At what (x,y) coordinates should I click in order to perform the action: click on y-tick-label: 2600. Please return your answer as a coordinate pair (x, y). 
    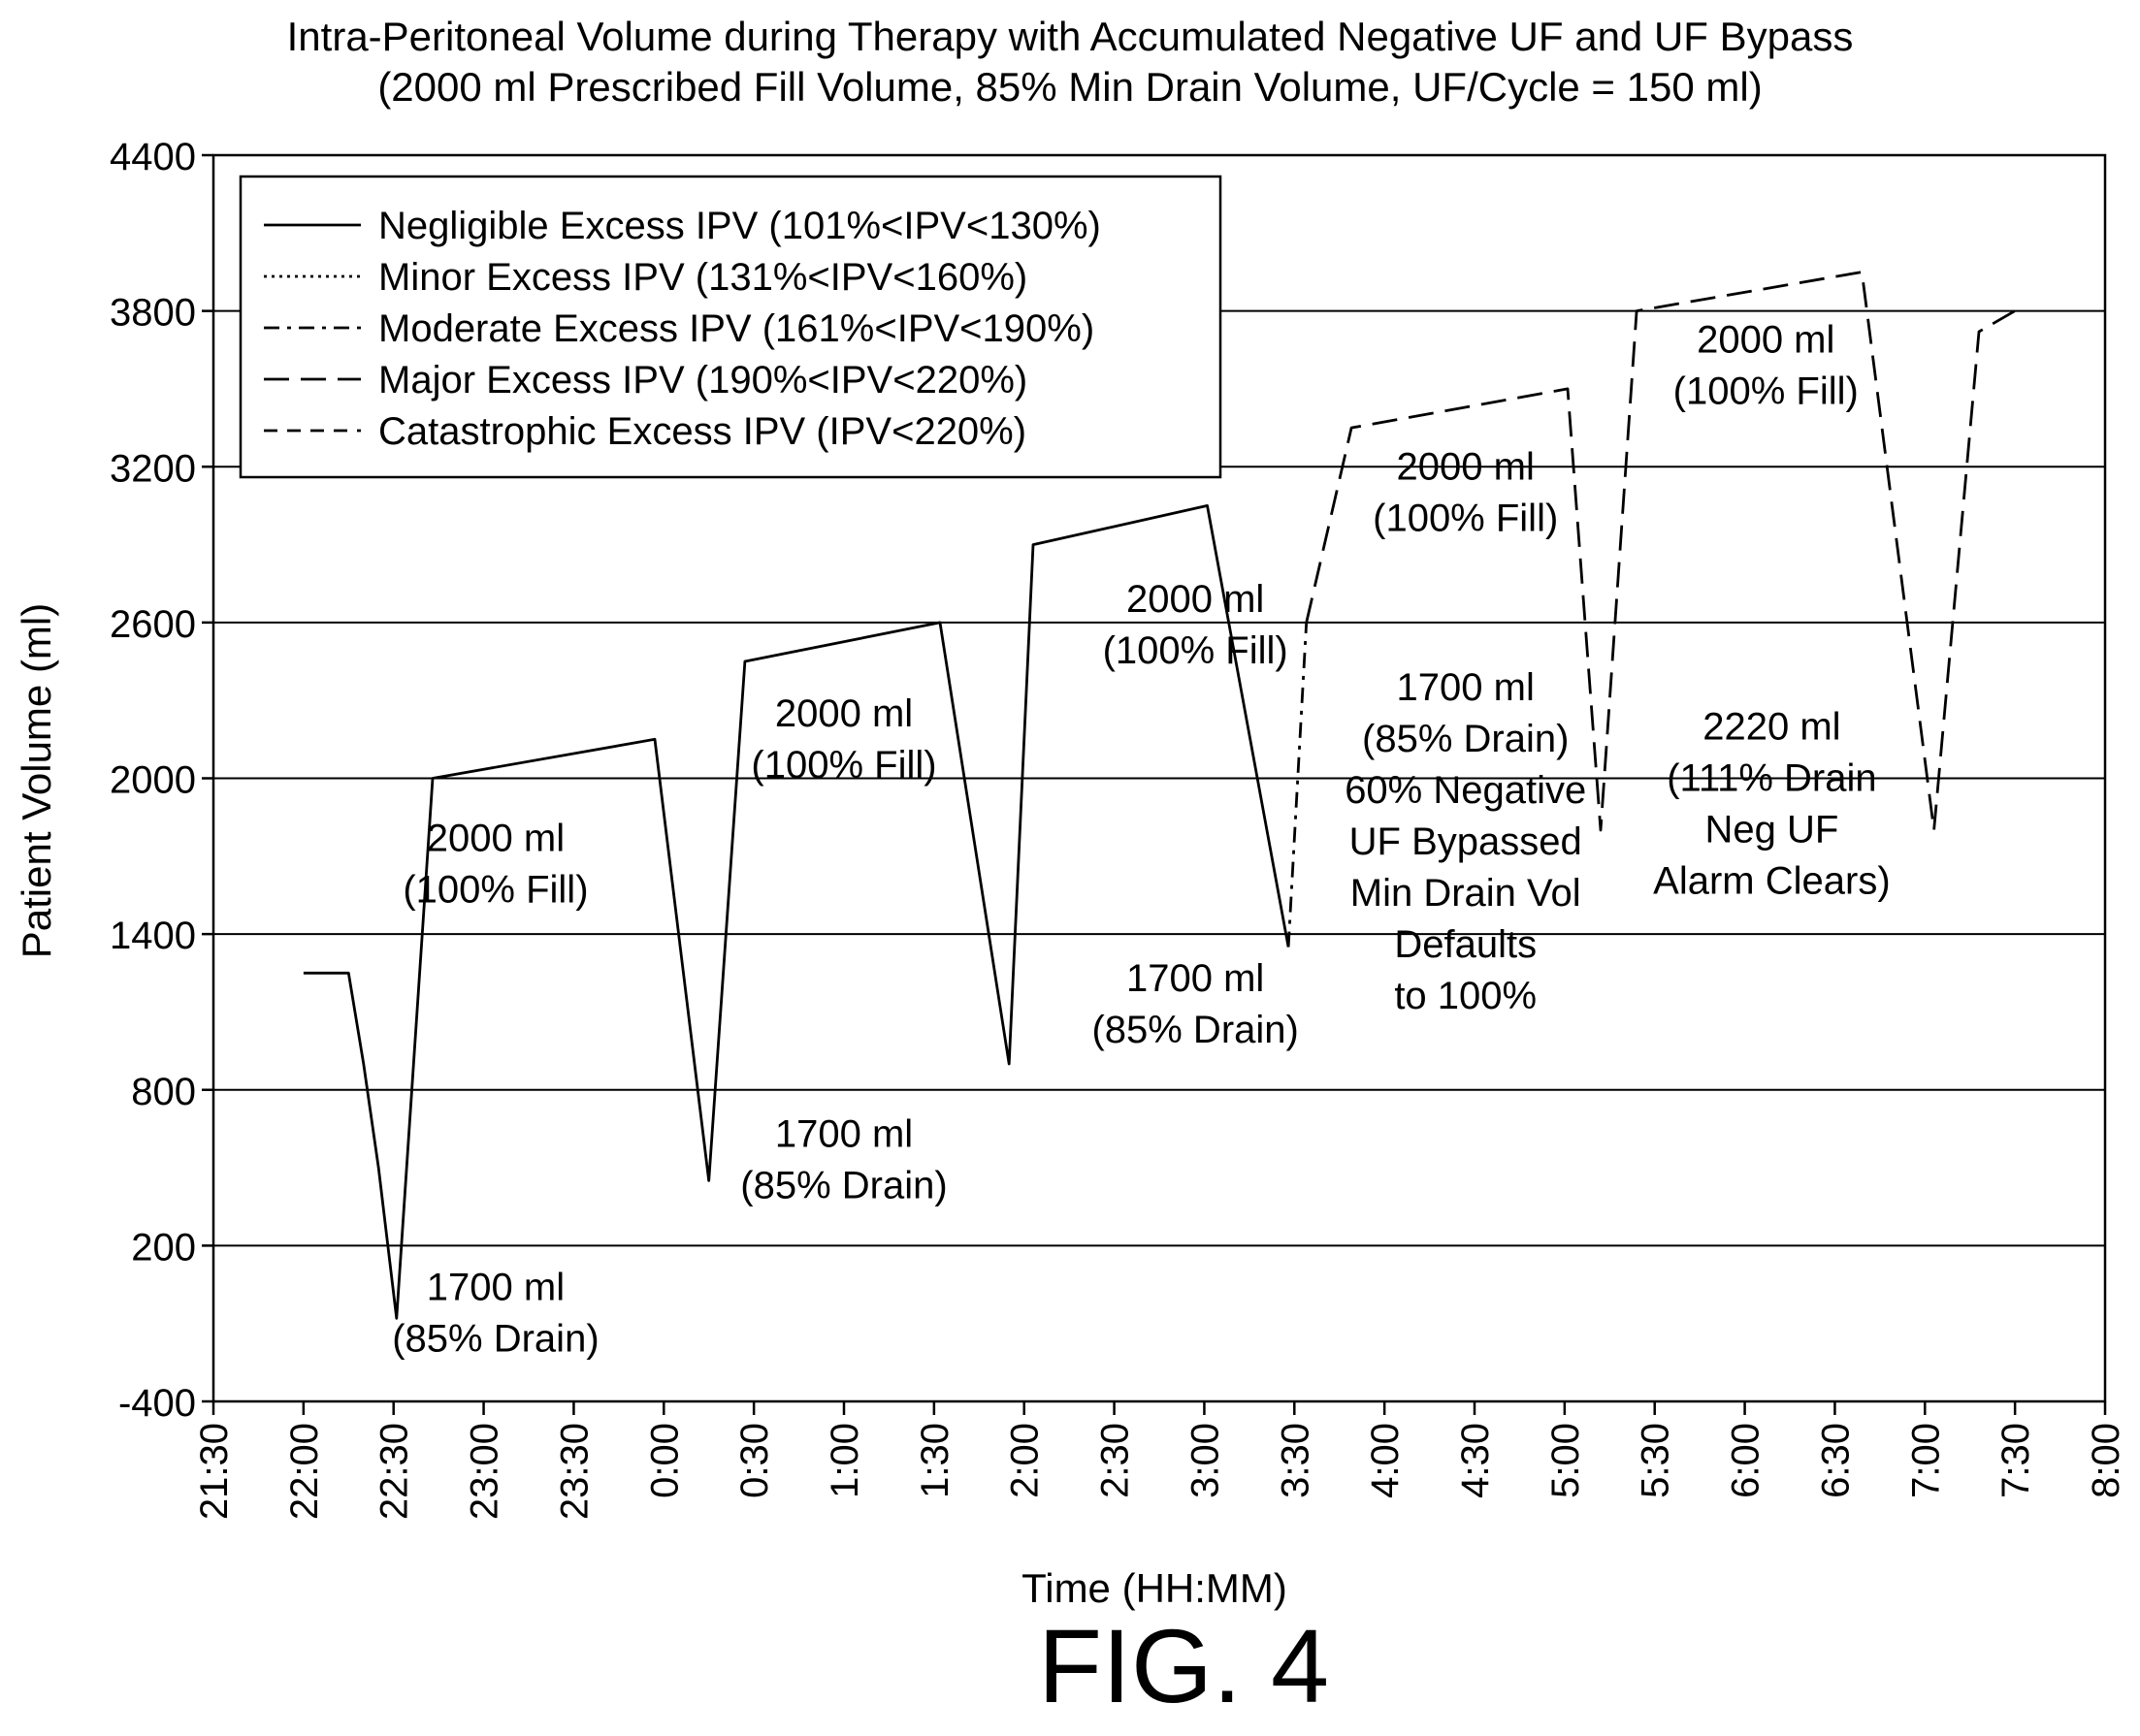
    Looking at the image, I should click on (153, 624).